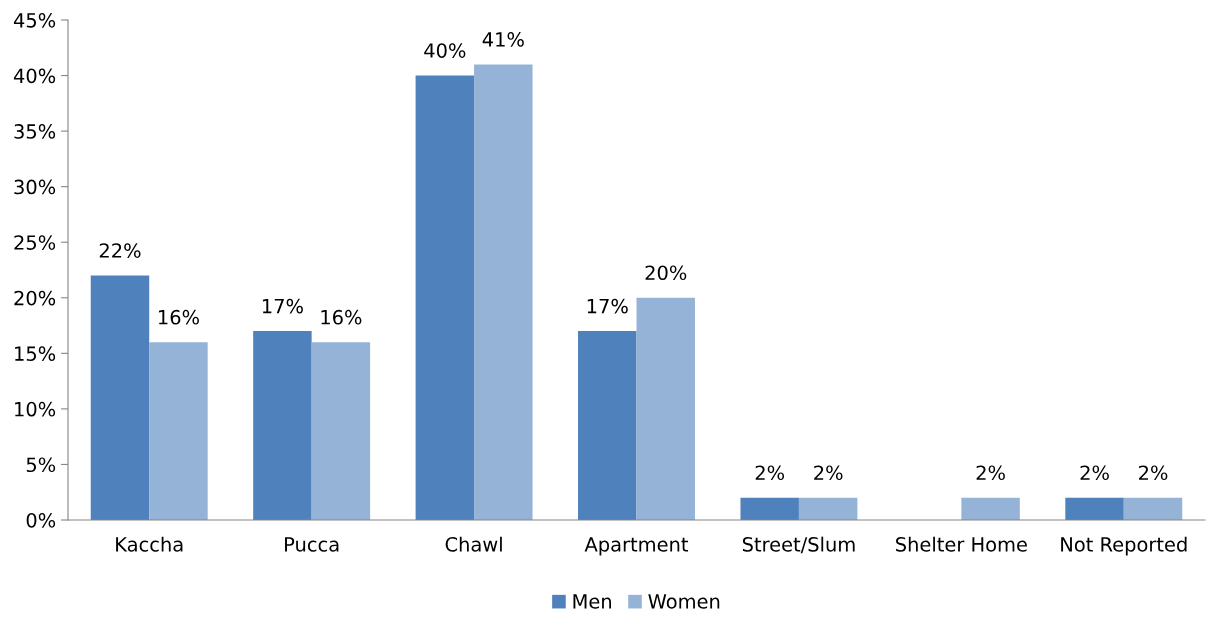 The width and height of the screenshot is (1207, 621). I want to click on y-tick-label: 15%, so click(35, 353).